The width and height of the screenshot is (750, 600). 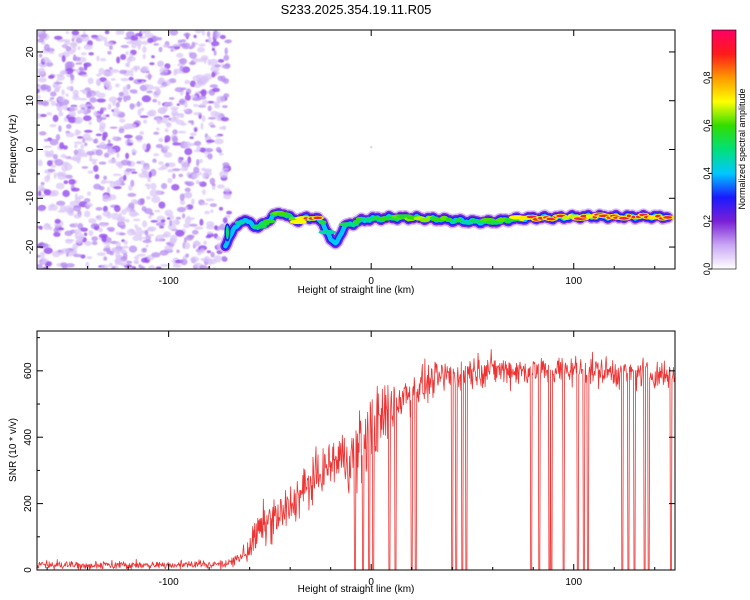 I want to click on colorbar-ticks: 0.0 0.2 0.4 0.6 0.8, so click(x=719, y=152).